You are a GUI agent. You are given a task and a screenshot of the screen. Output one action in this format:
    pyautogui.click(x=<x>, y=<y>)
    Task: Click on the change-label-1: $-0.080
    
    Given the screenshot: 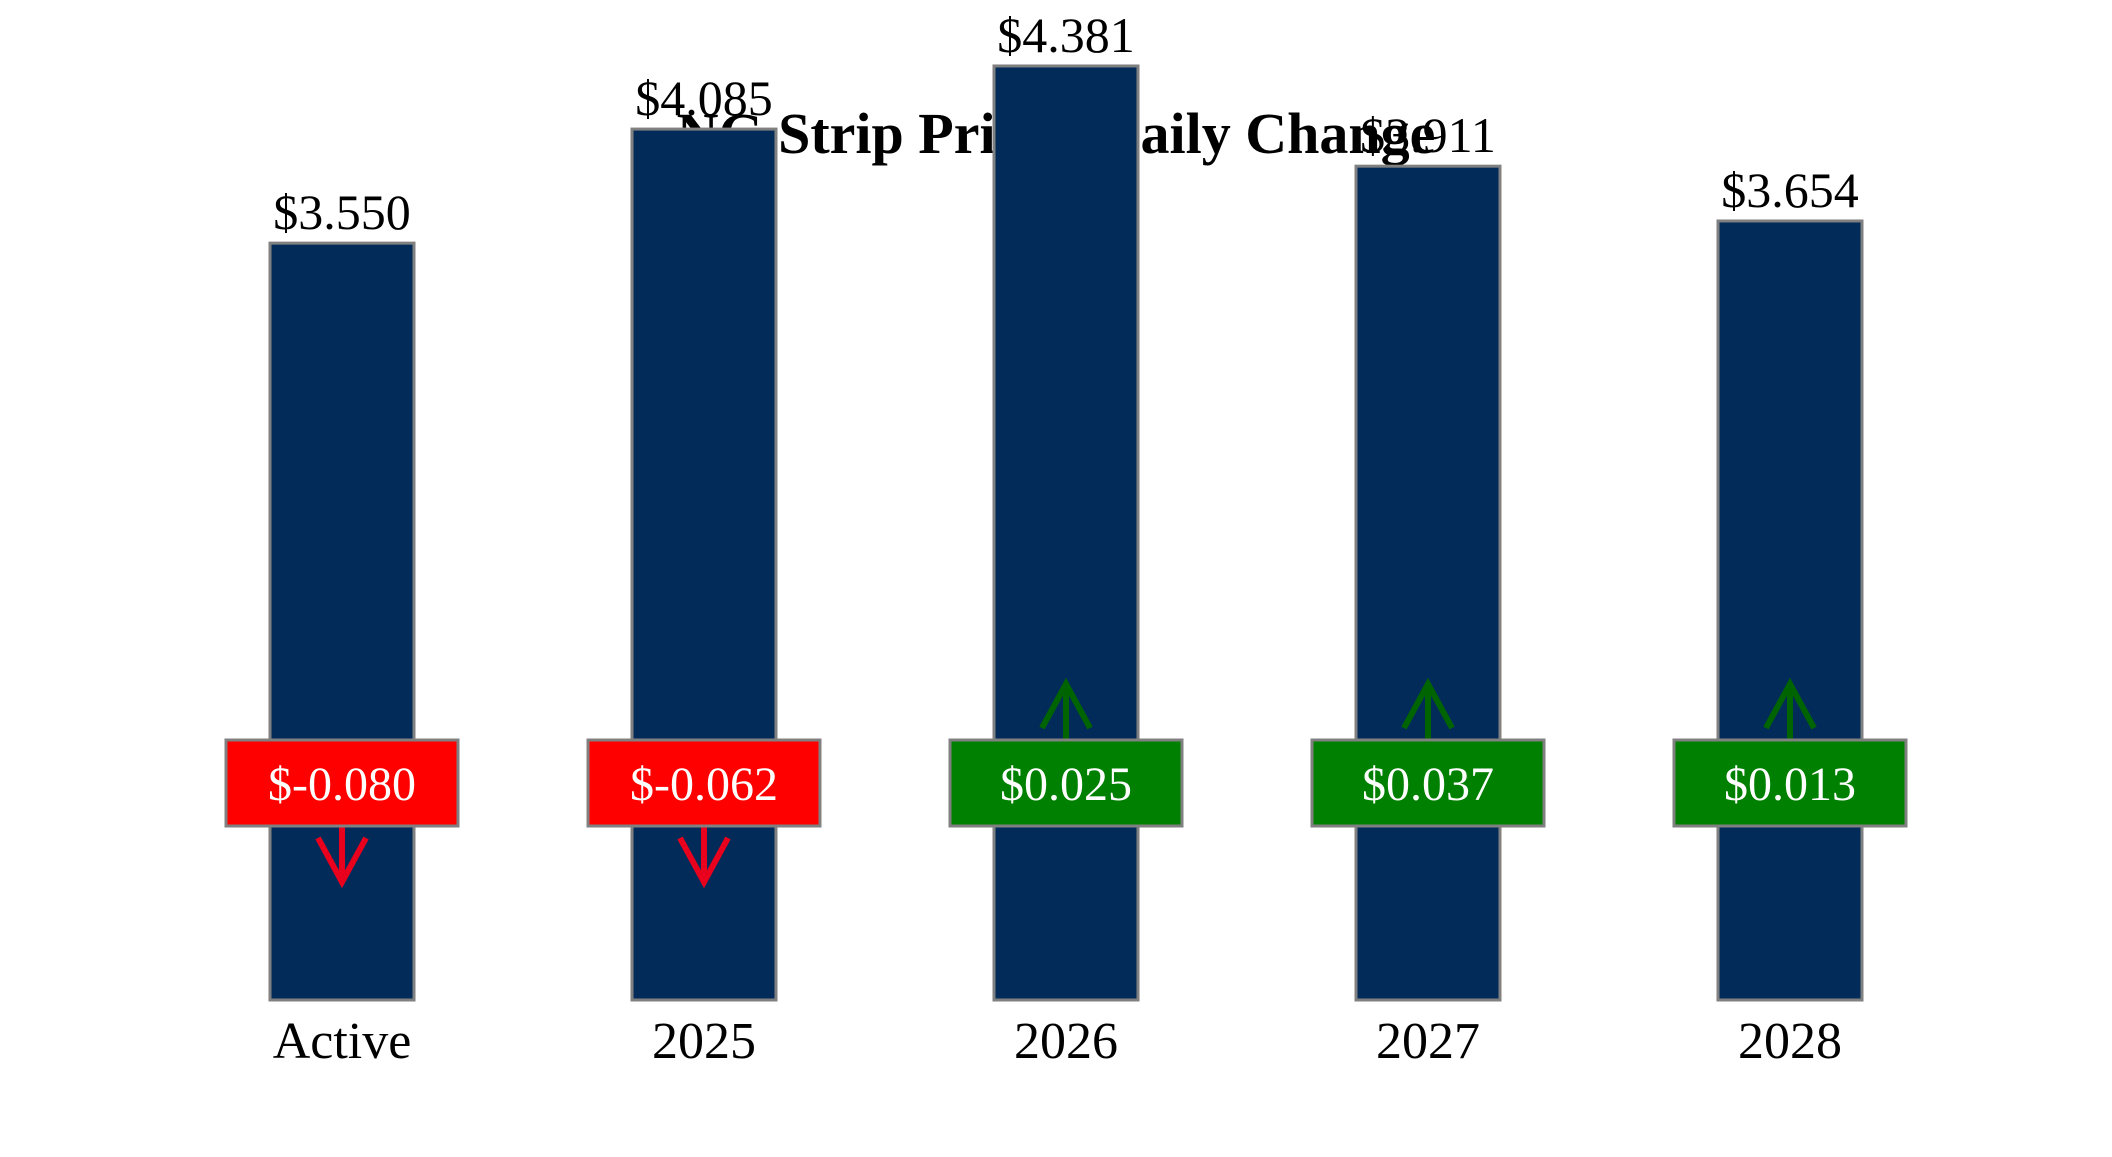 What is the action you would take?
    pyautogui.click(x=342, y=784)
    